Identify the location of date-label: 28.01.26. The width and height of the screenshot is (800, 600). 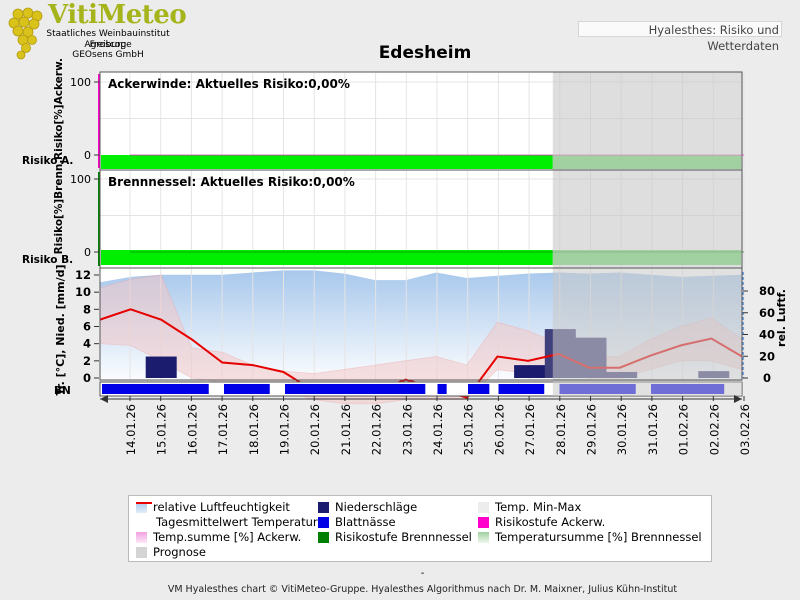
(561, 429).